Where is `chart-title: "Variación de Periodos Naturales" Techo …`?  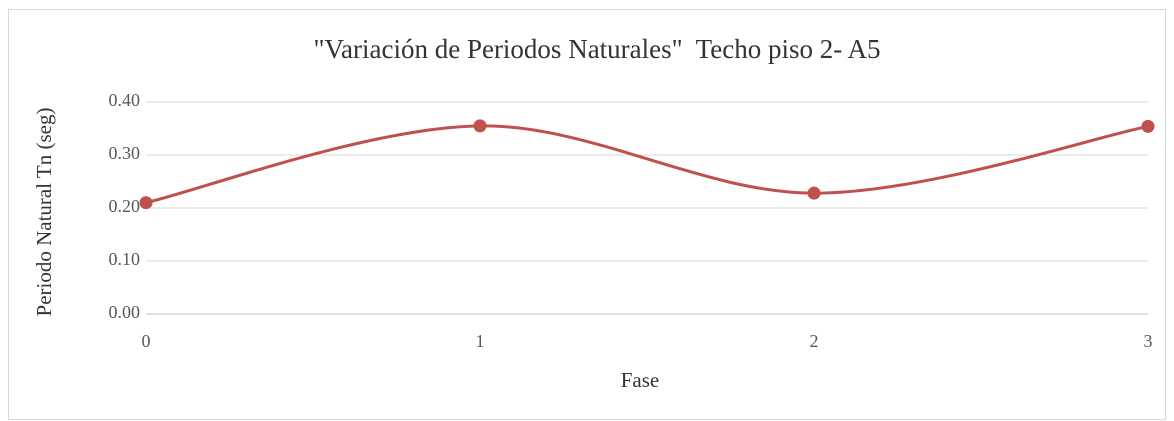 chart-title: "Variación de Periodos Naturales" Techo … is located at coordinates (596, 49).